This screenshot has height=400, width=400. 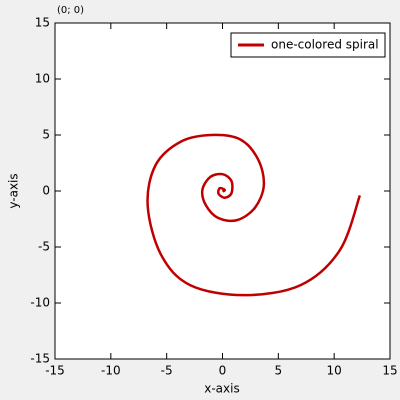 I want to click on x-tick-label: 5, so click(x=279, y=371).